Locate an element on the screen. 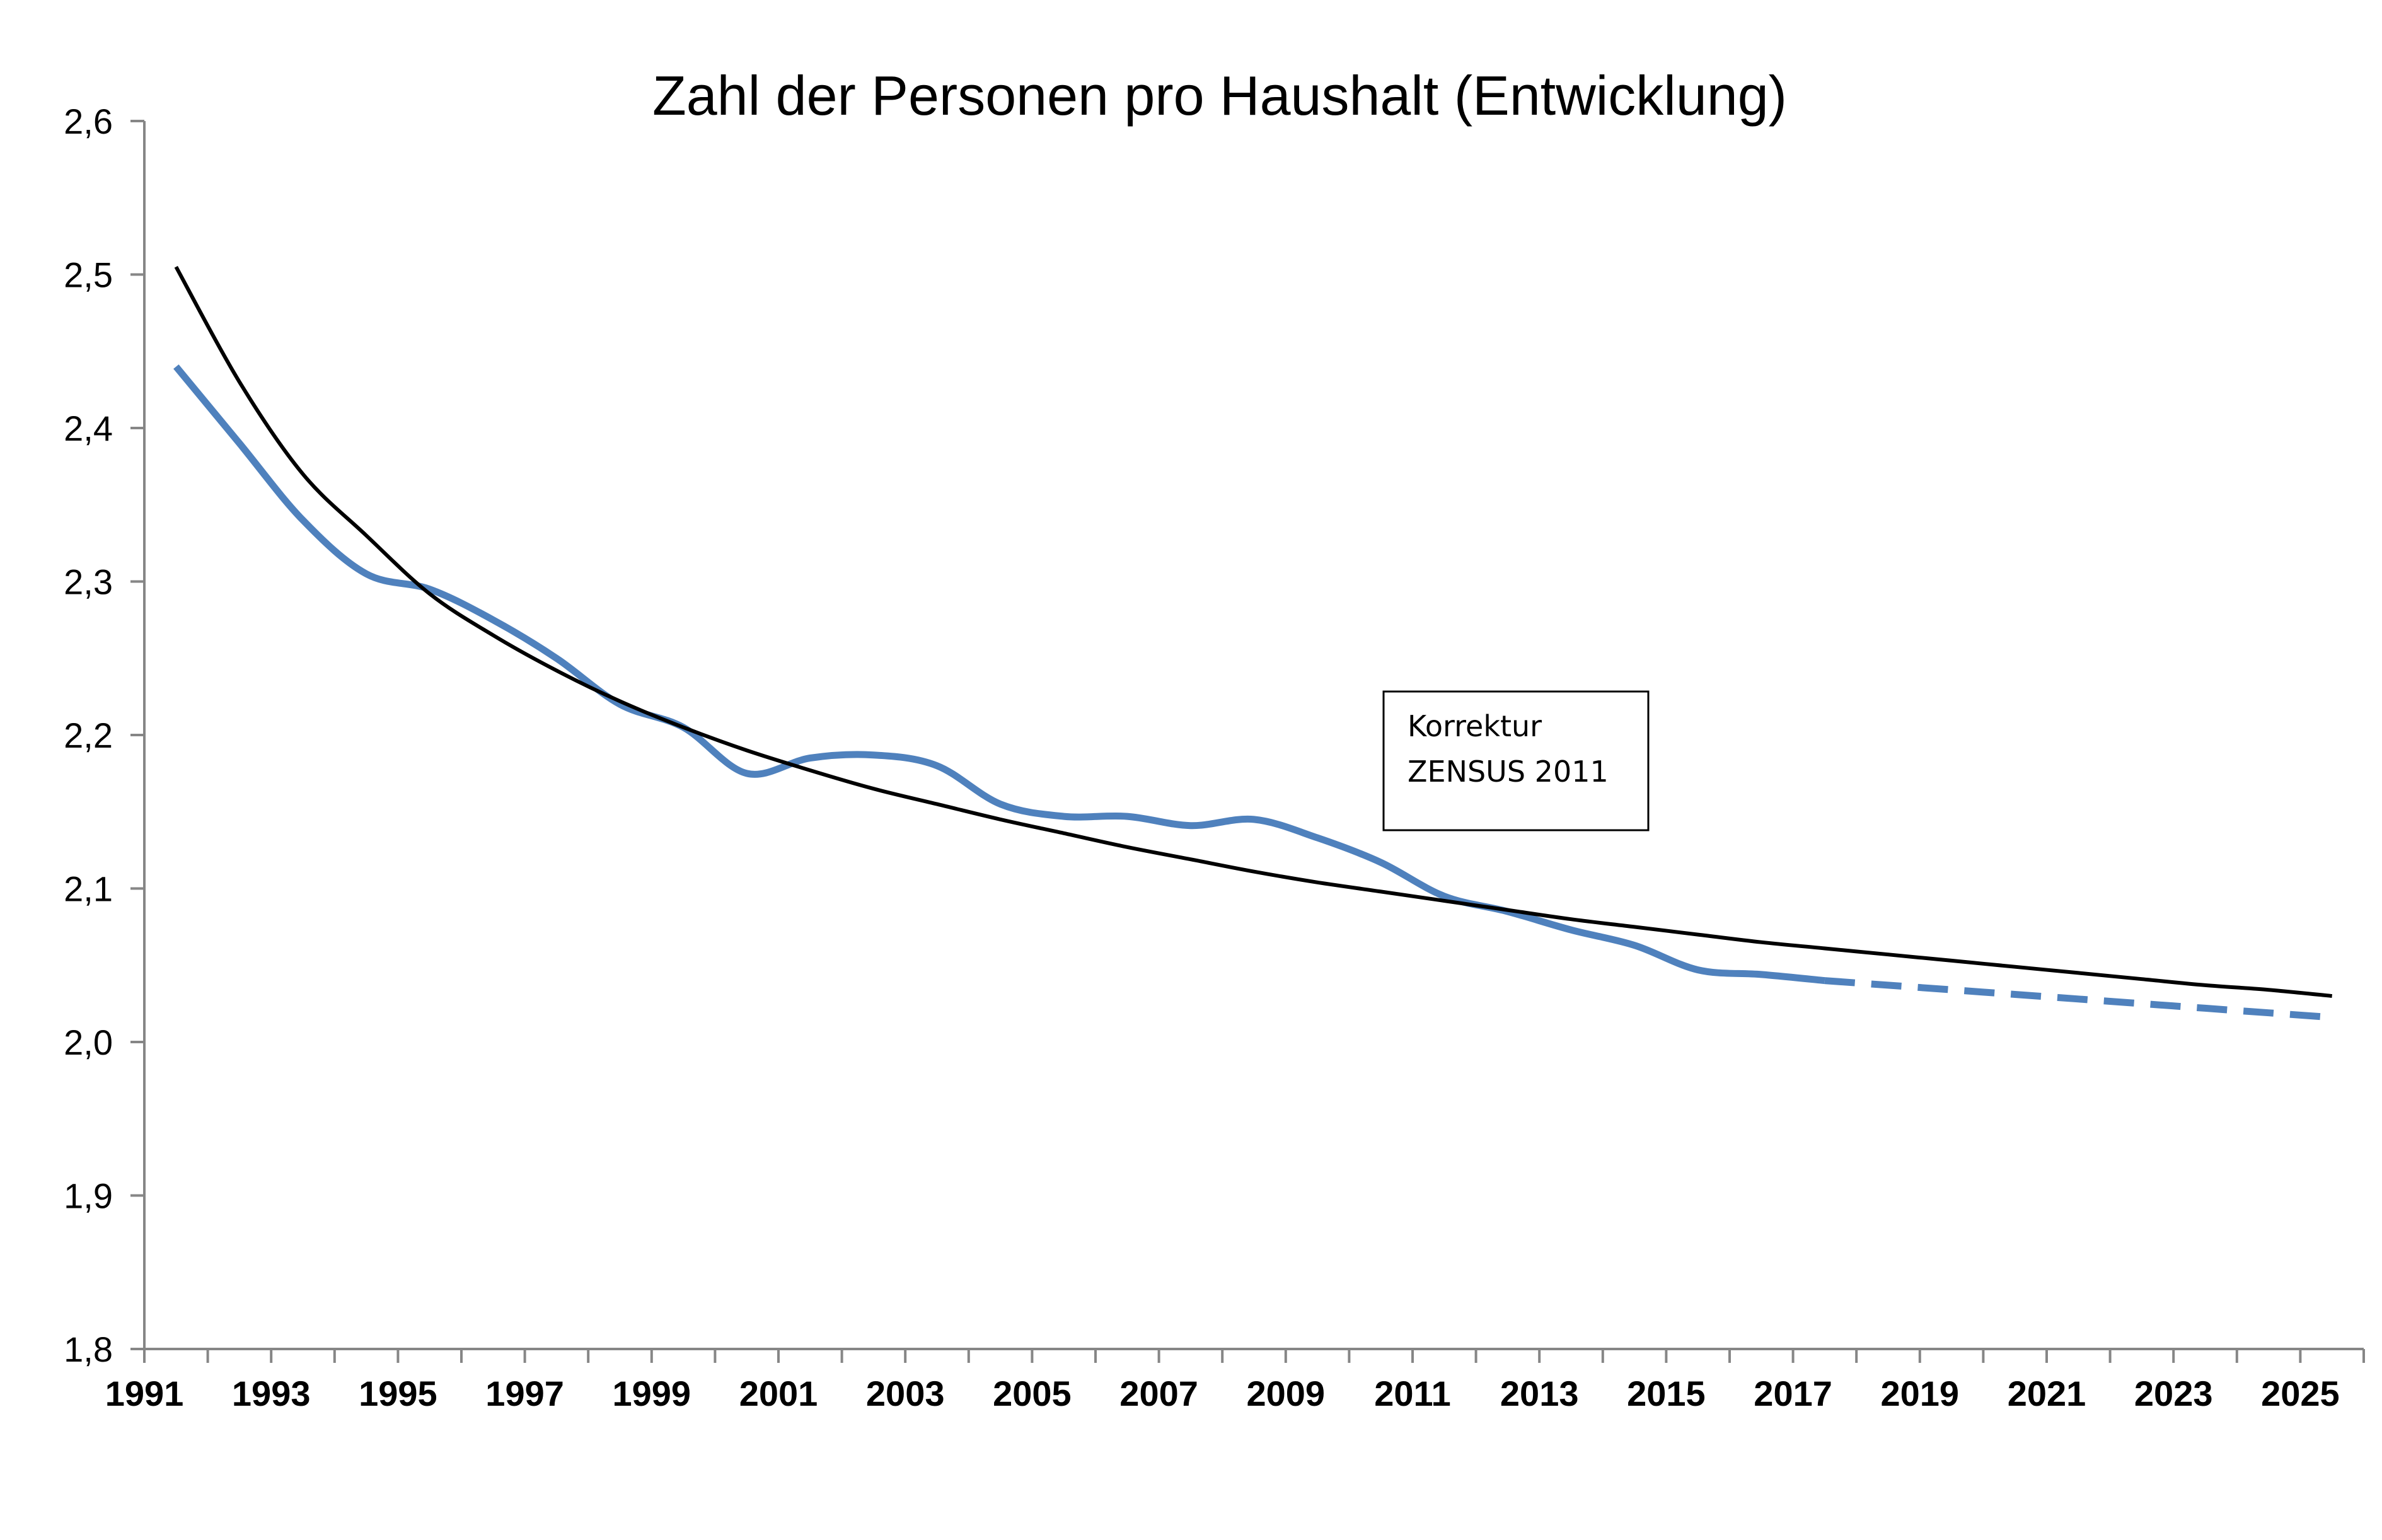 The width and height of the screenshot is (2382, 1540). series-line-forecast is located at coordinates (2079, 999).